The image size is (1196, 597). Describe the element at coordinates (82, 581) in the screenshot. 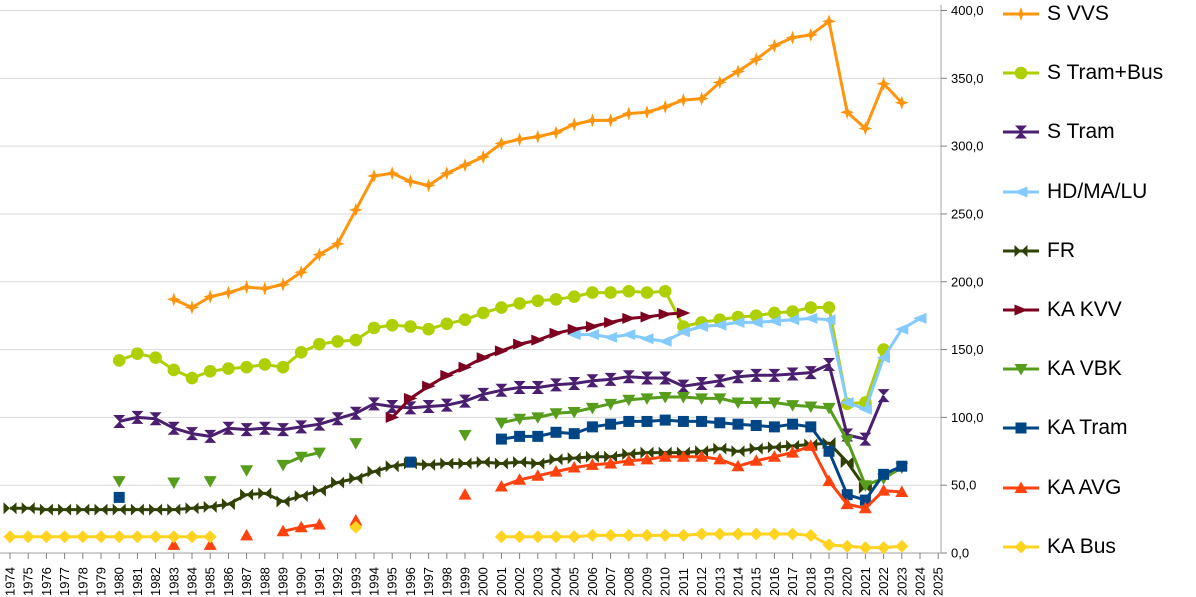

I see `x-tick-label: 1978` at that location.